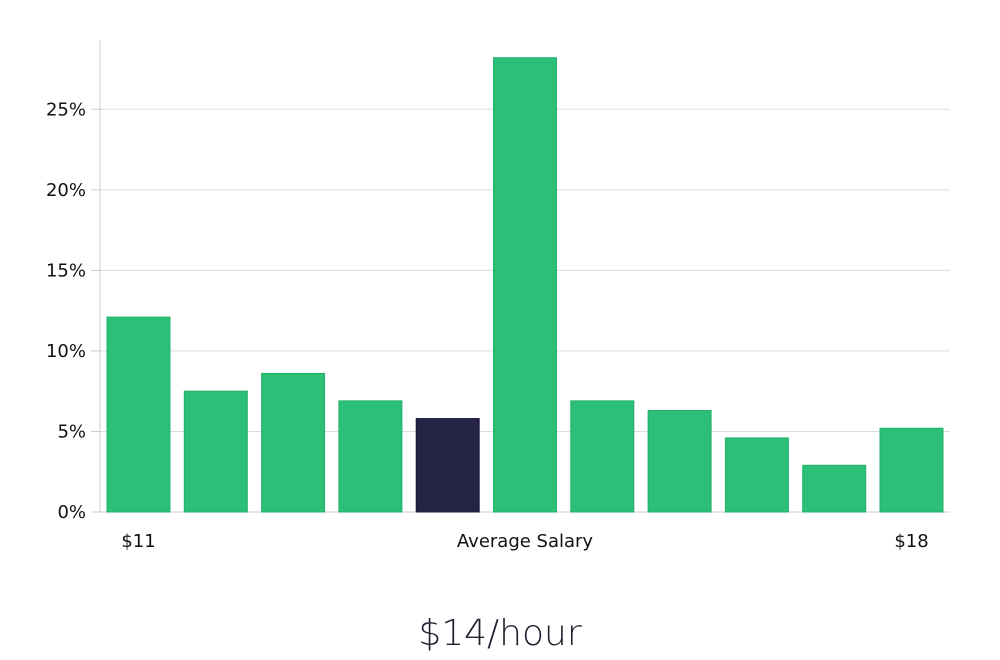 The width and height of the screenshot is (1000, 660). I want to click on y-tick-label: 20%, so click(66, 190).